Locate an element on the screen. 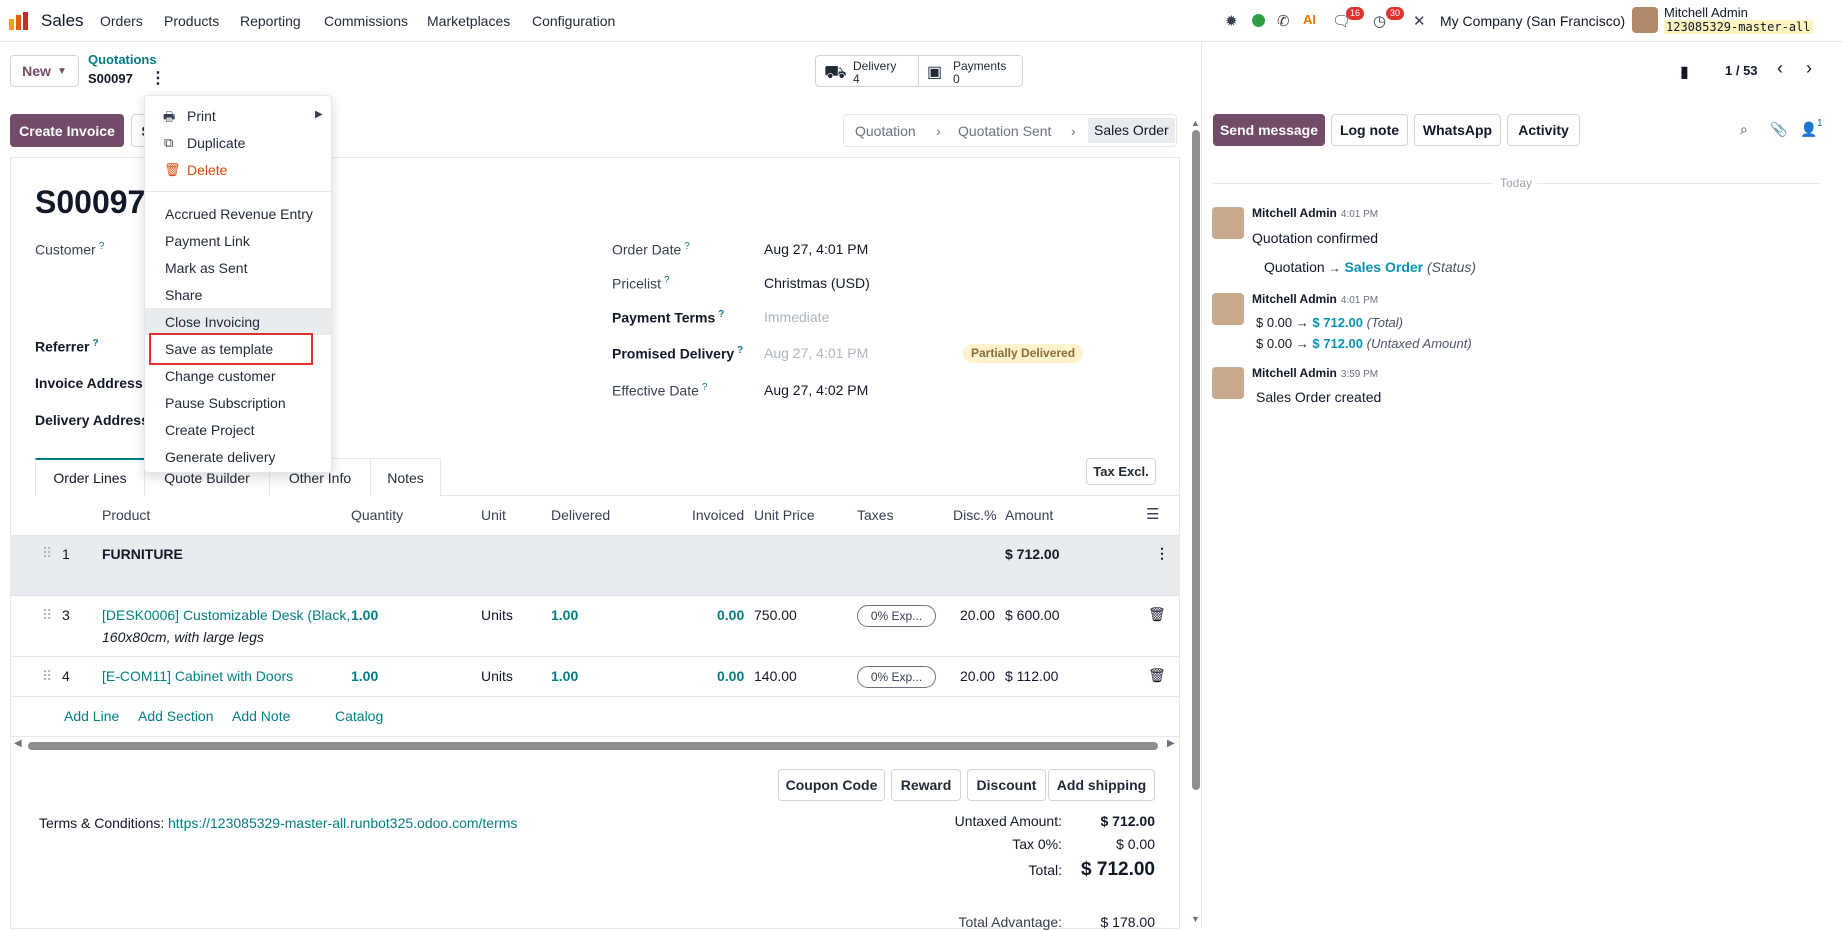 This screenshot has width=1843, height=930. send-message-button: Send message is located at coordinates (1269, 130).